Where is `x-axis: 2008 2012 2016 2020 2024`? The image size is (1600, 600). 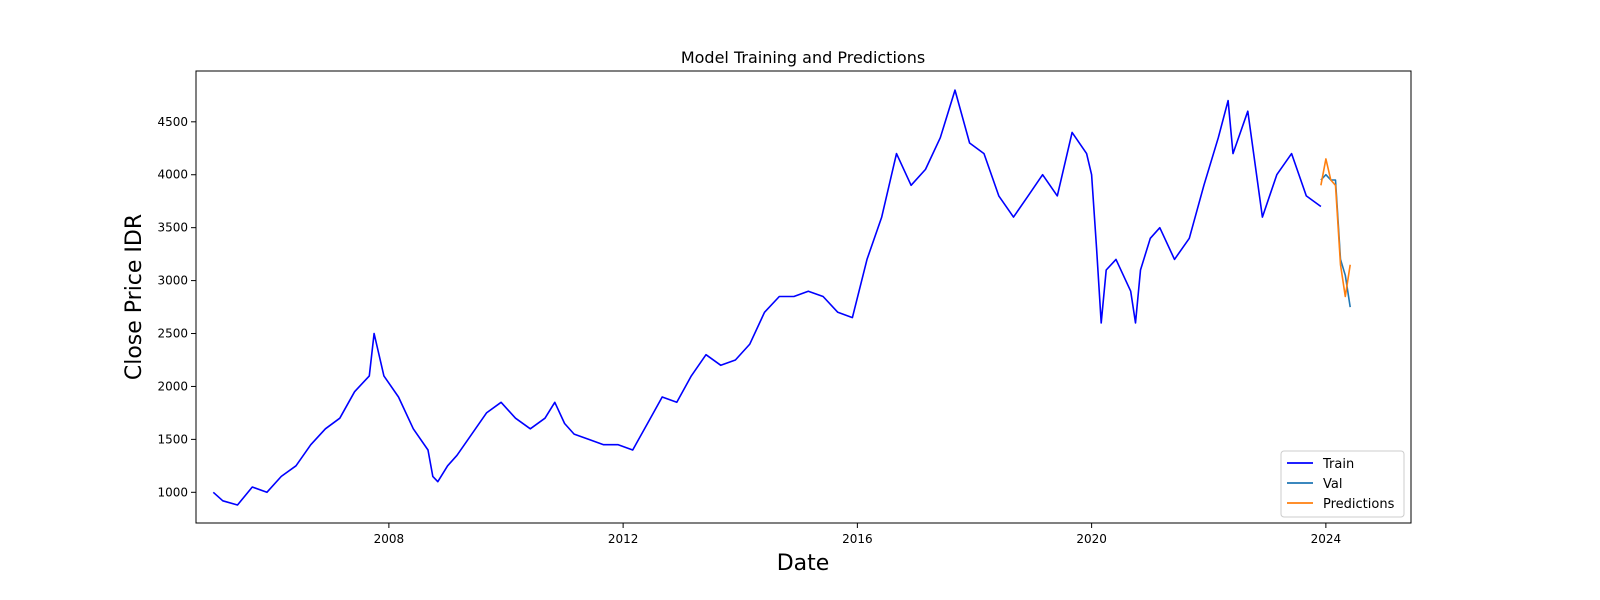
x-axis: 2008 2012 2016 2020 2024 is located at coordinates (858, 534).